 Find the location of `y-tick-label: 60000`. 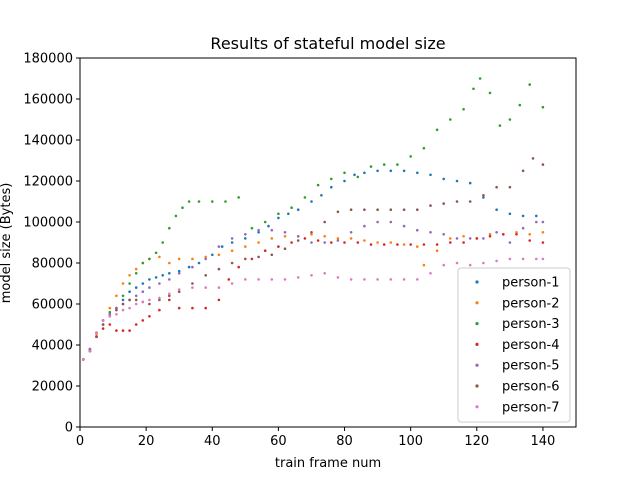

y-tick-label: 60000 is located at coordinates (52, 305).